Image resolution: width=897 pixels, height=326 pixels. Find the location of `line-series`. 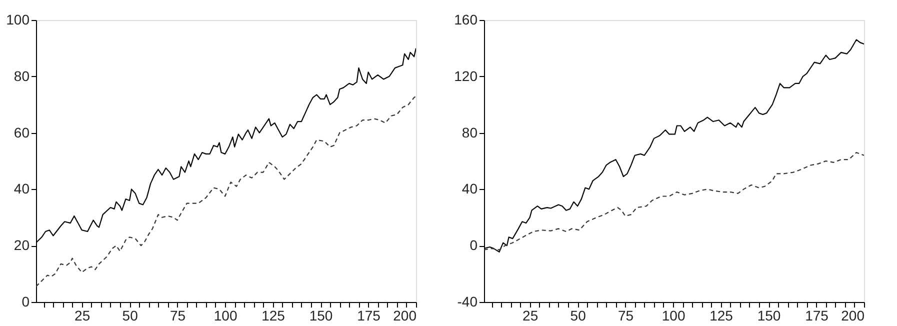

line-series is located at coordinates (674, 201).